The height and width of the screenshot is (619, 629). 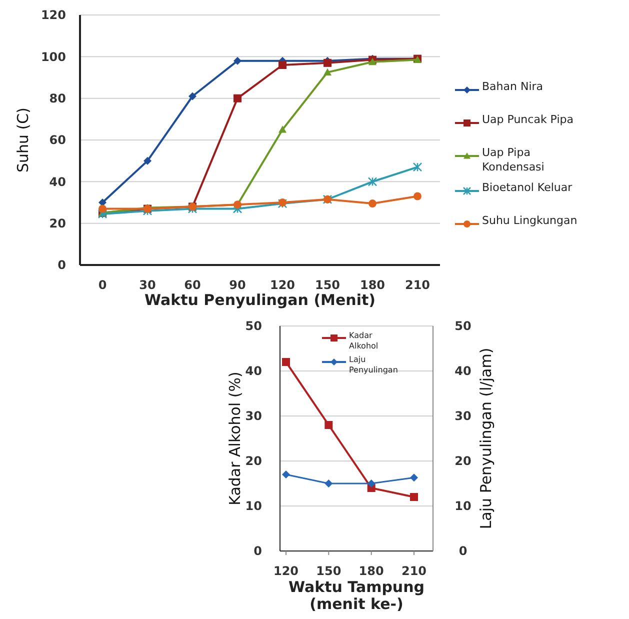 I want to click on legend-label: Laju Penyulingan, so click(x=373, y=364).